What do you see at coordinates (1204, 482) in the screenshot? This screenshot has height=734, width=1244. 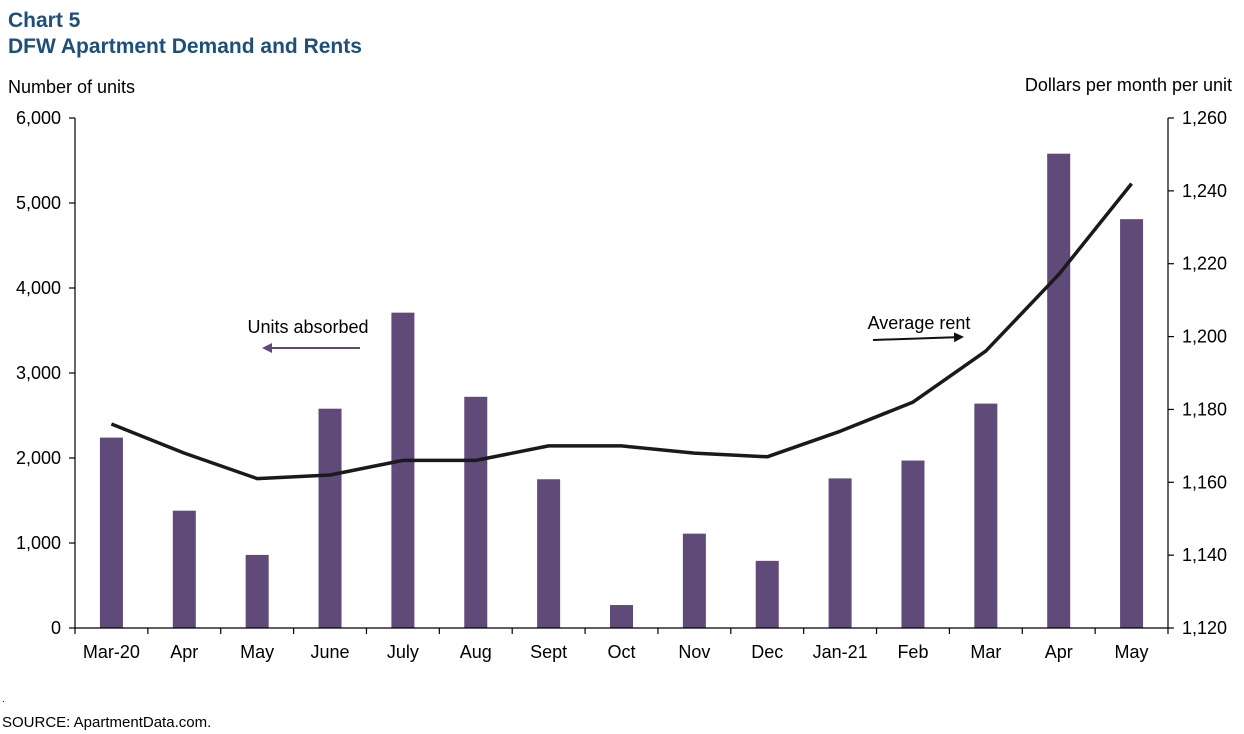 I see `right-tick-label-2: 1,160` at bounding box center [1204, 482].